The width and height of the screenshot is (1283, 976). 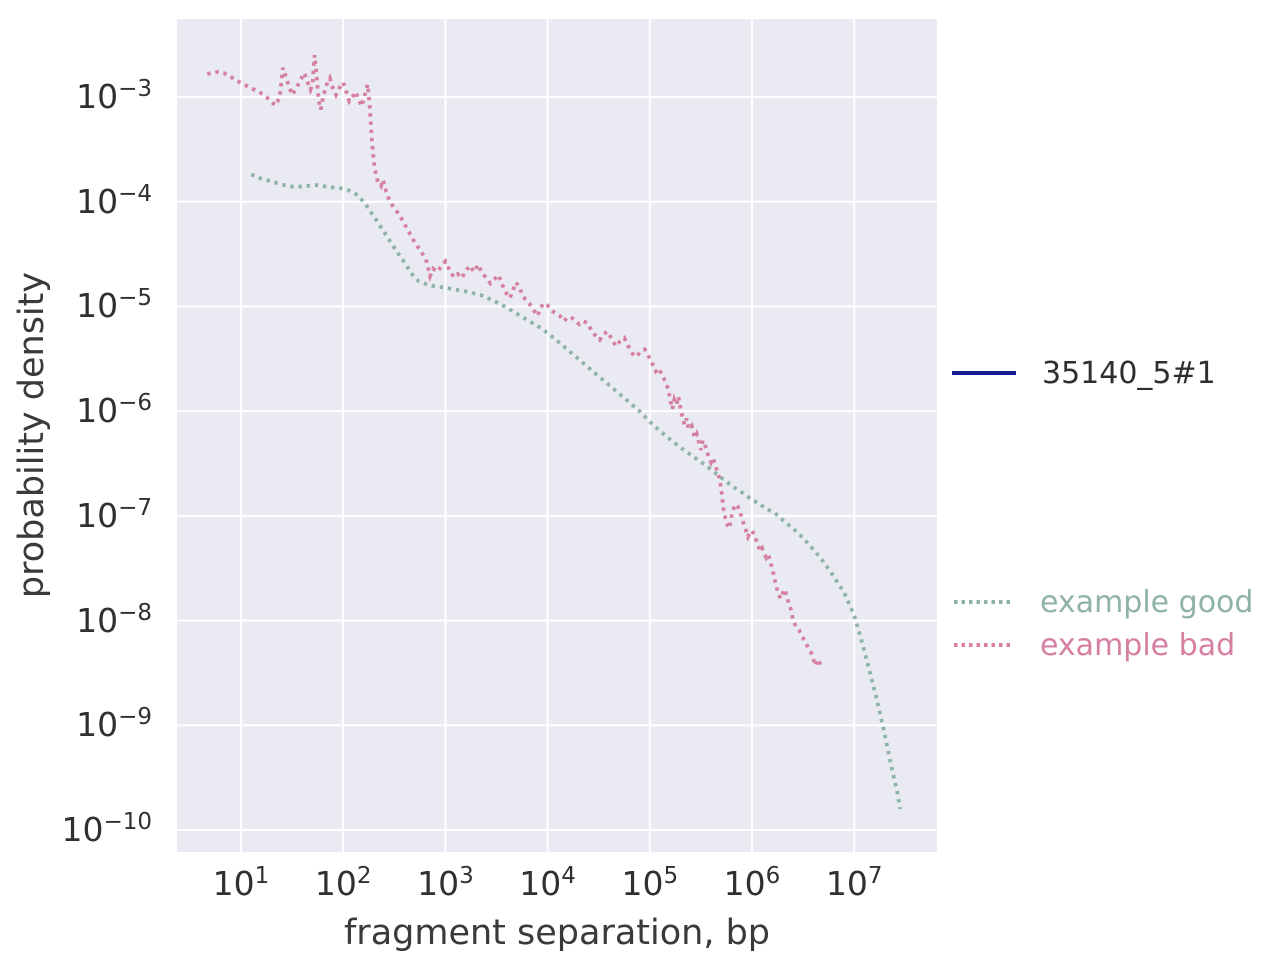 I want to click on x-tick-label: 101, so click(x=241, y=883).